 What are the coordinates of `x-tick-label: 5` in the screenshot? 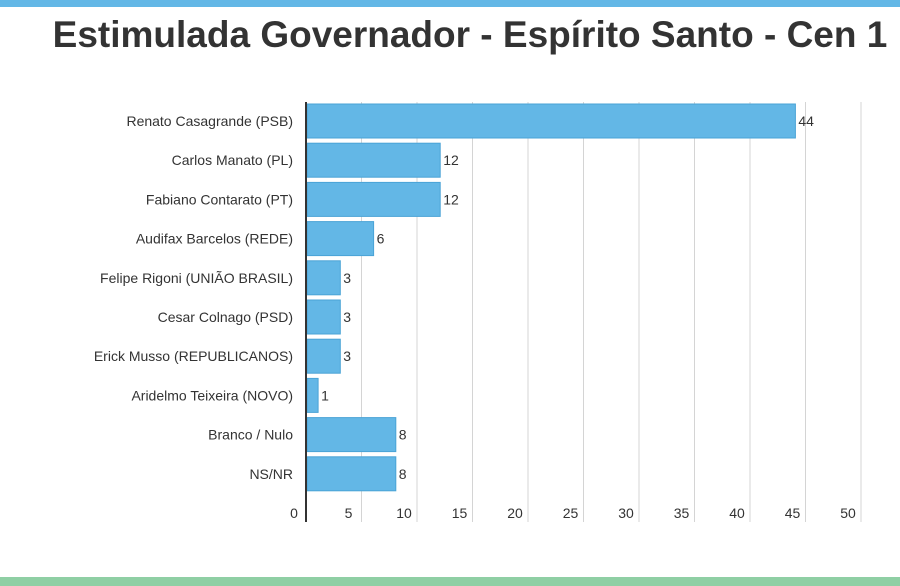 It's located at (349, 513).